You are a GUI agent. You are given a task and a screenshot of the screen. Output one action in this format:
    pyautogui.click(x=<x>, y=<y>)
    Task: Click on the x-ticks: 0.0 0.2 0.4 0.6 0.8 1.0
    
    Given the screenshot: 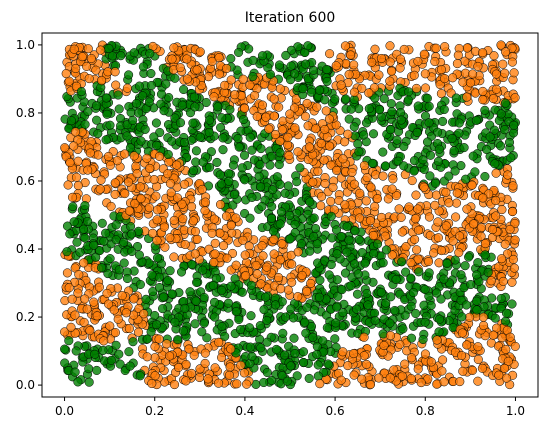 What is the action you would take?
    pyautogui.click(x=290, y=407)
    